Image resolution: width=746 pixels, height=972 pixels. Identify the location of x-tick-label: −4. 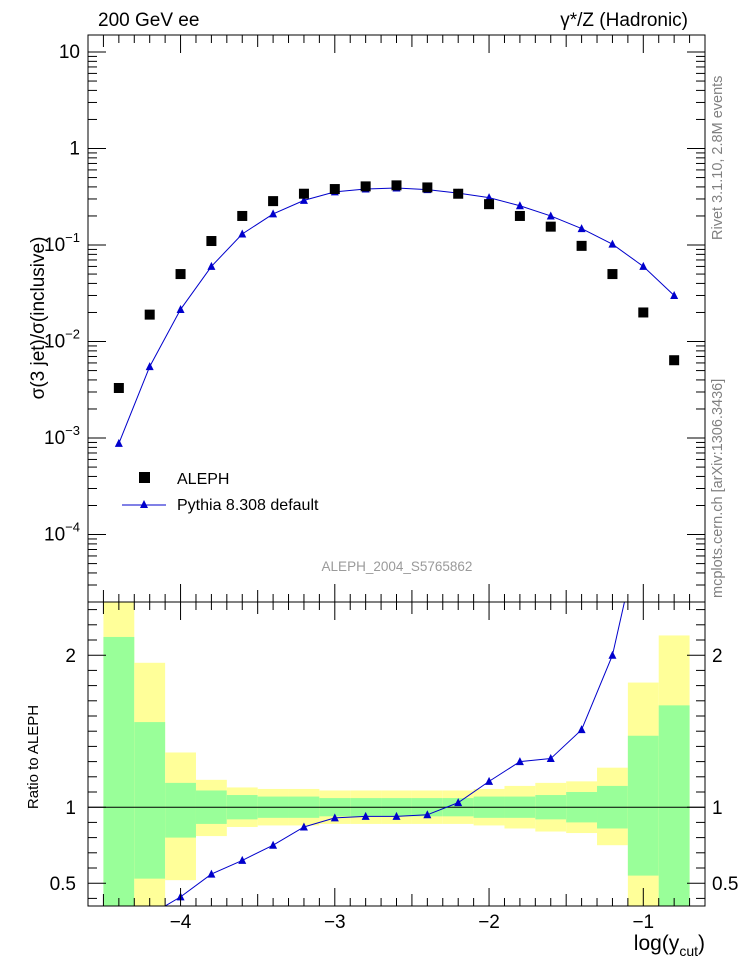
(181, 922).